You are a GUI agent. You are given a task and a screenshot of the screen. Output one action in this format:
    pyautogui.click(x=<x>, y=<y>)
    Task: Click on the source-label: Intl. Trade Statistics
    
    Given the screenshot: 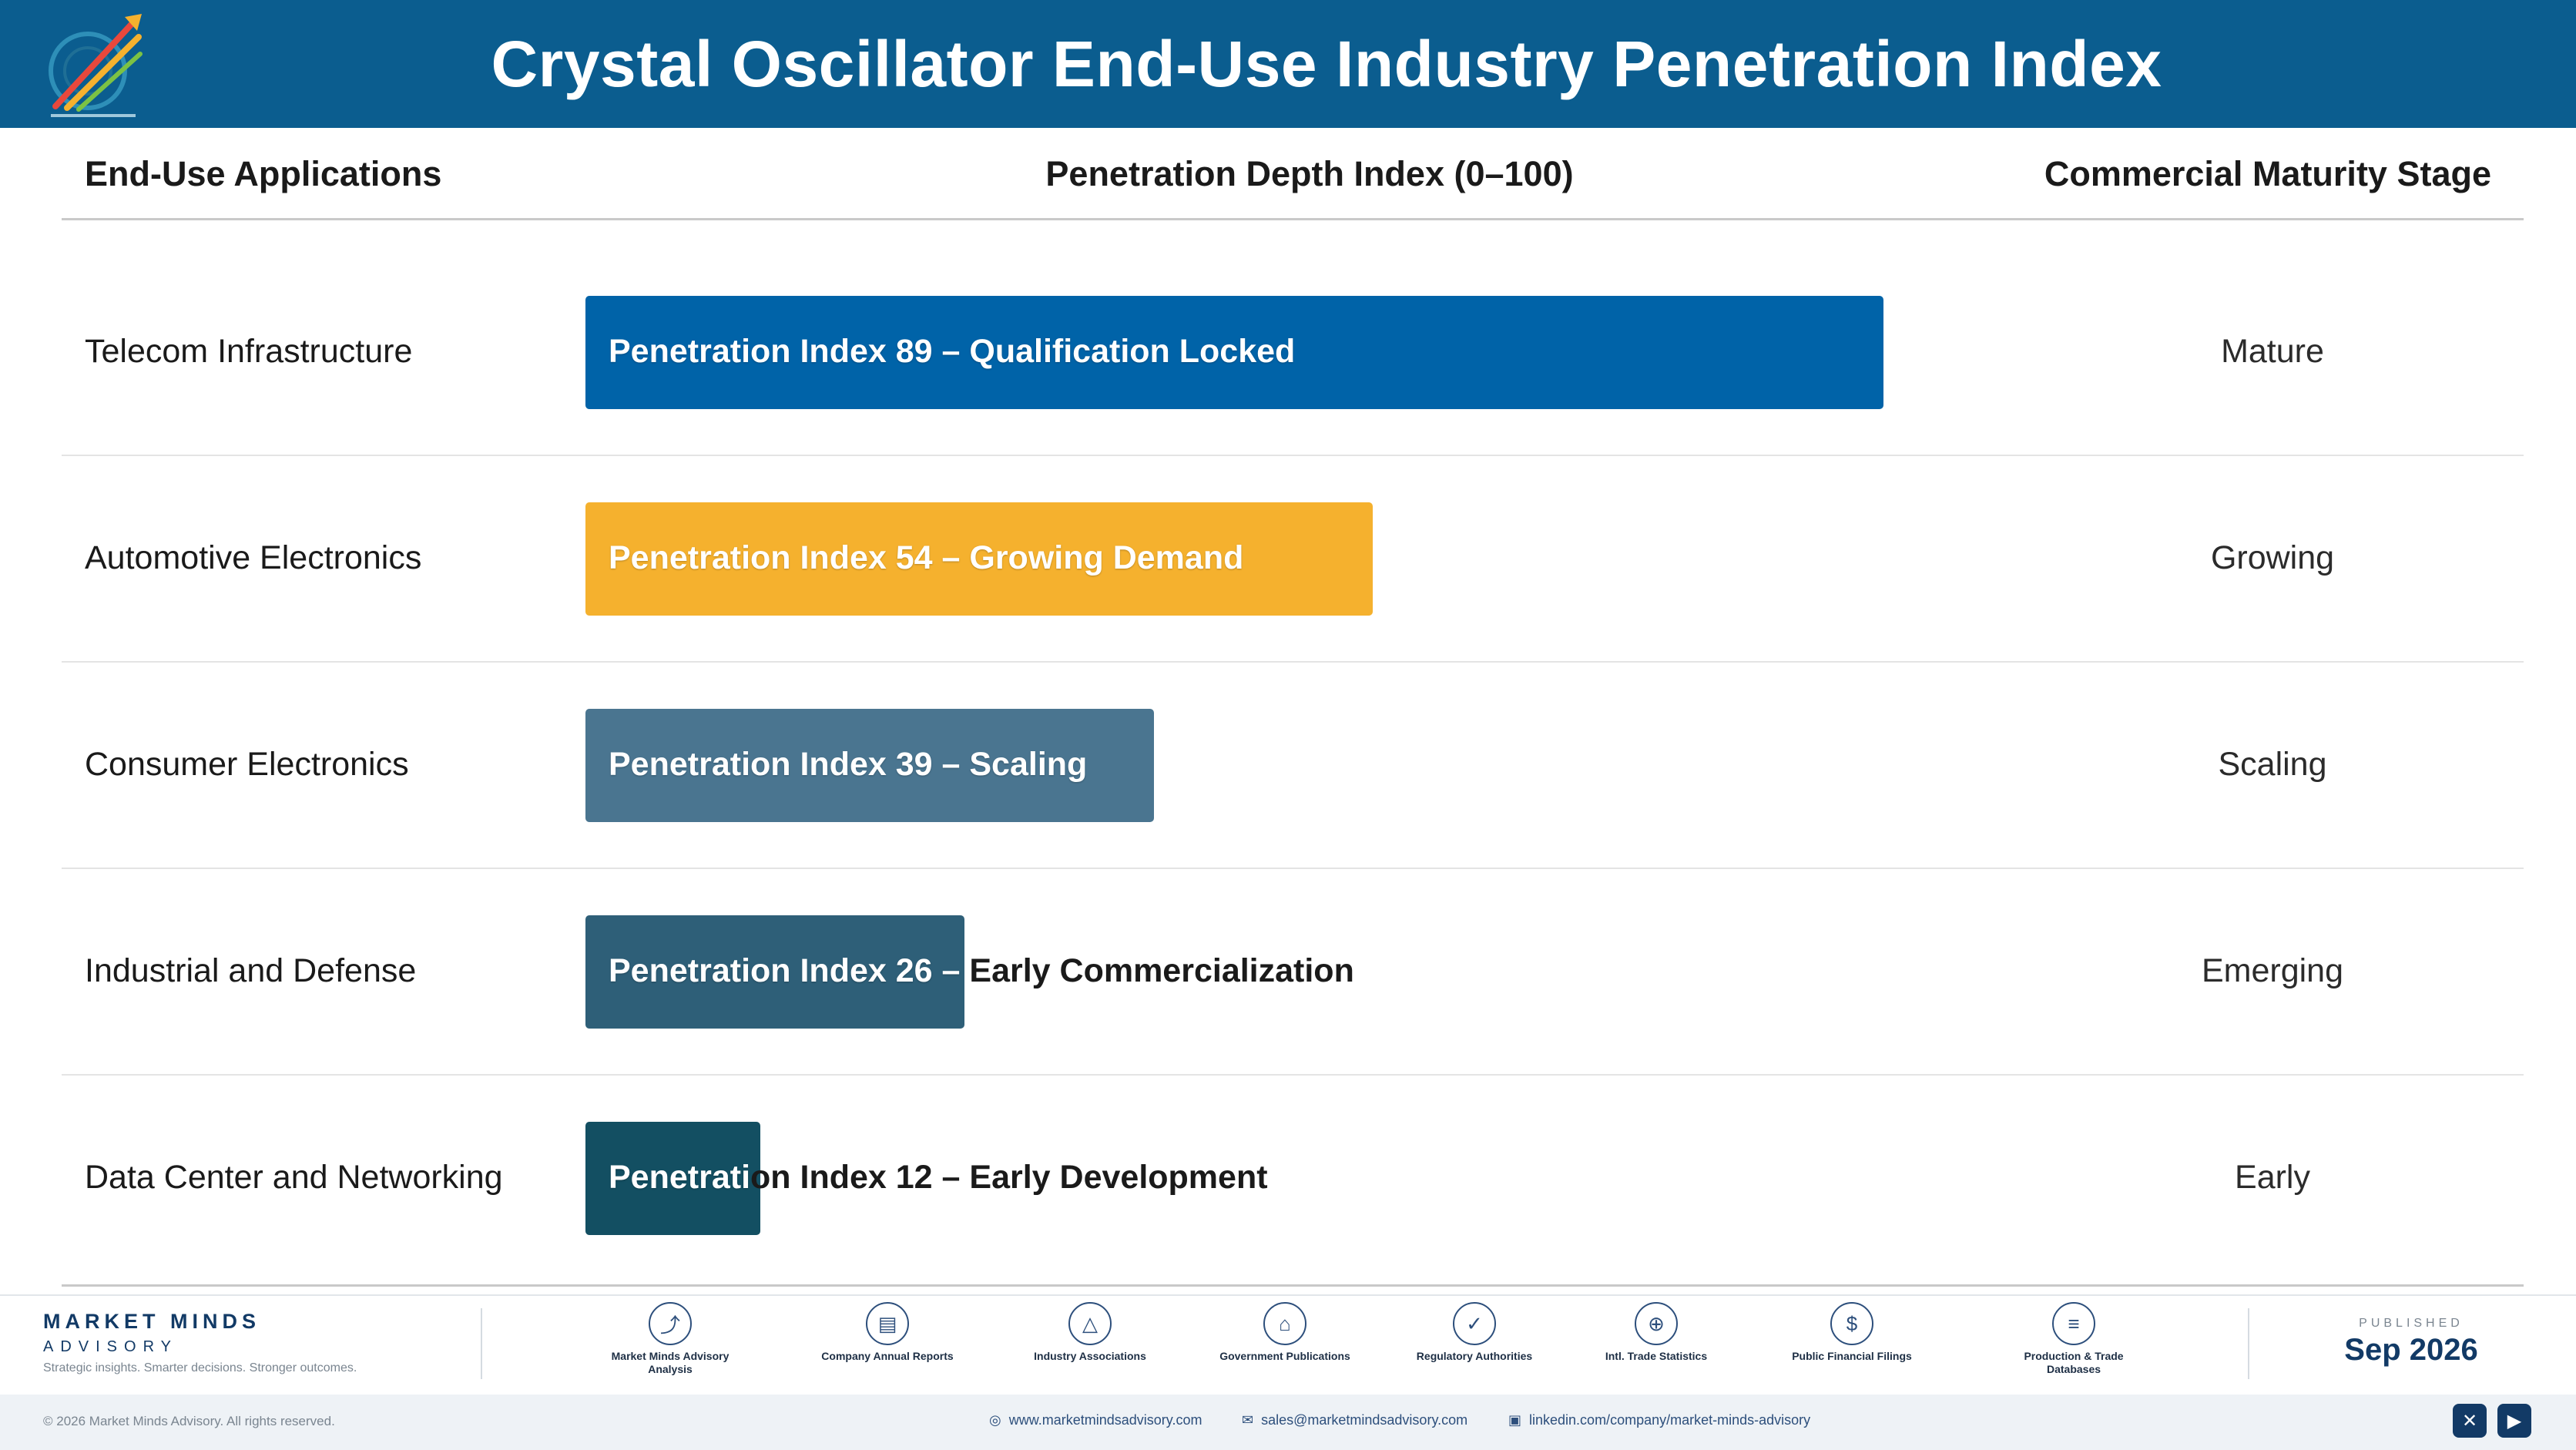 What is the action you would take?
    pyautogui.click(x=1656, y=1356)
    